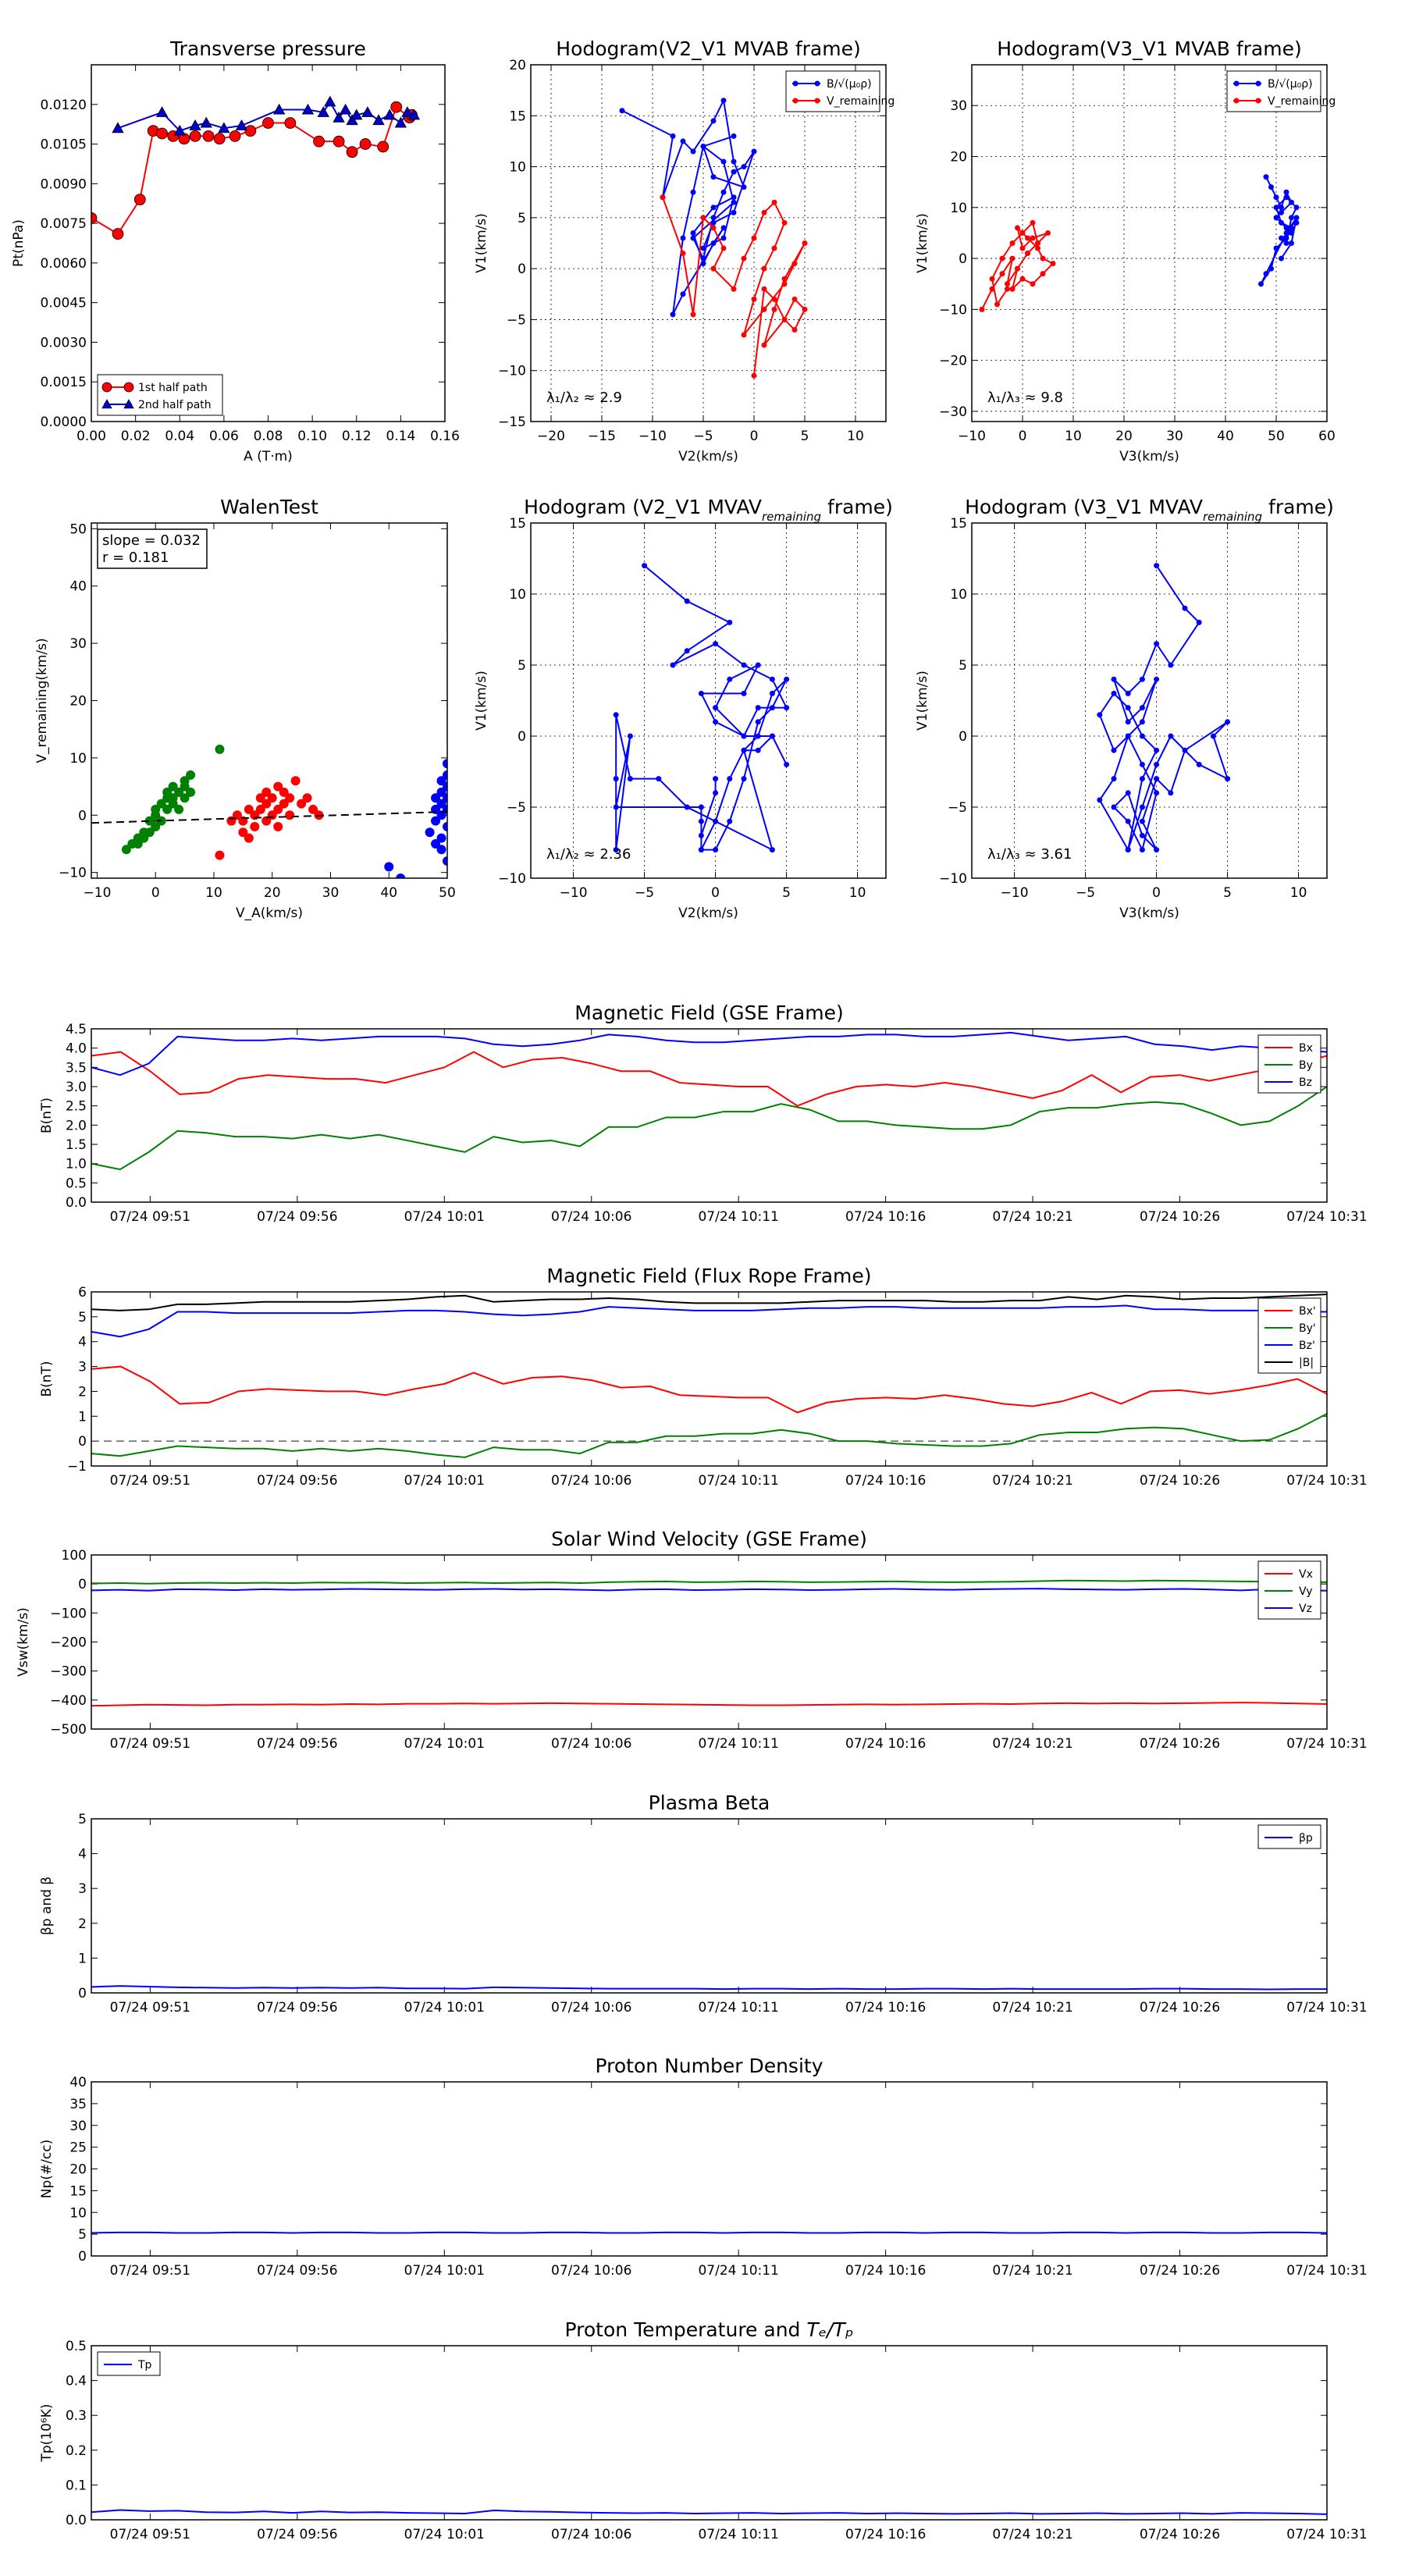 This screenshot has height=2576, width=1405. Describe the element at coordinates (64, 382) in the screenshot. I see `transverse-pressure-ytick-label: 0.0015` at that location.